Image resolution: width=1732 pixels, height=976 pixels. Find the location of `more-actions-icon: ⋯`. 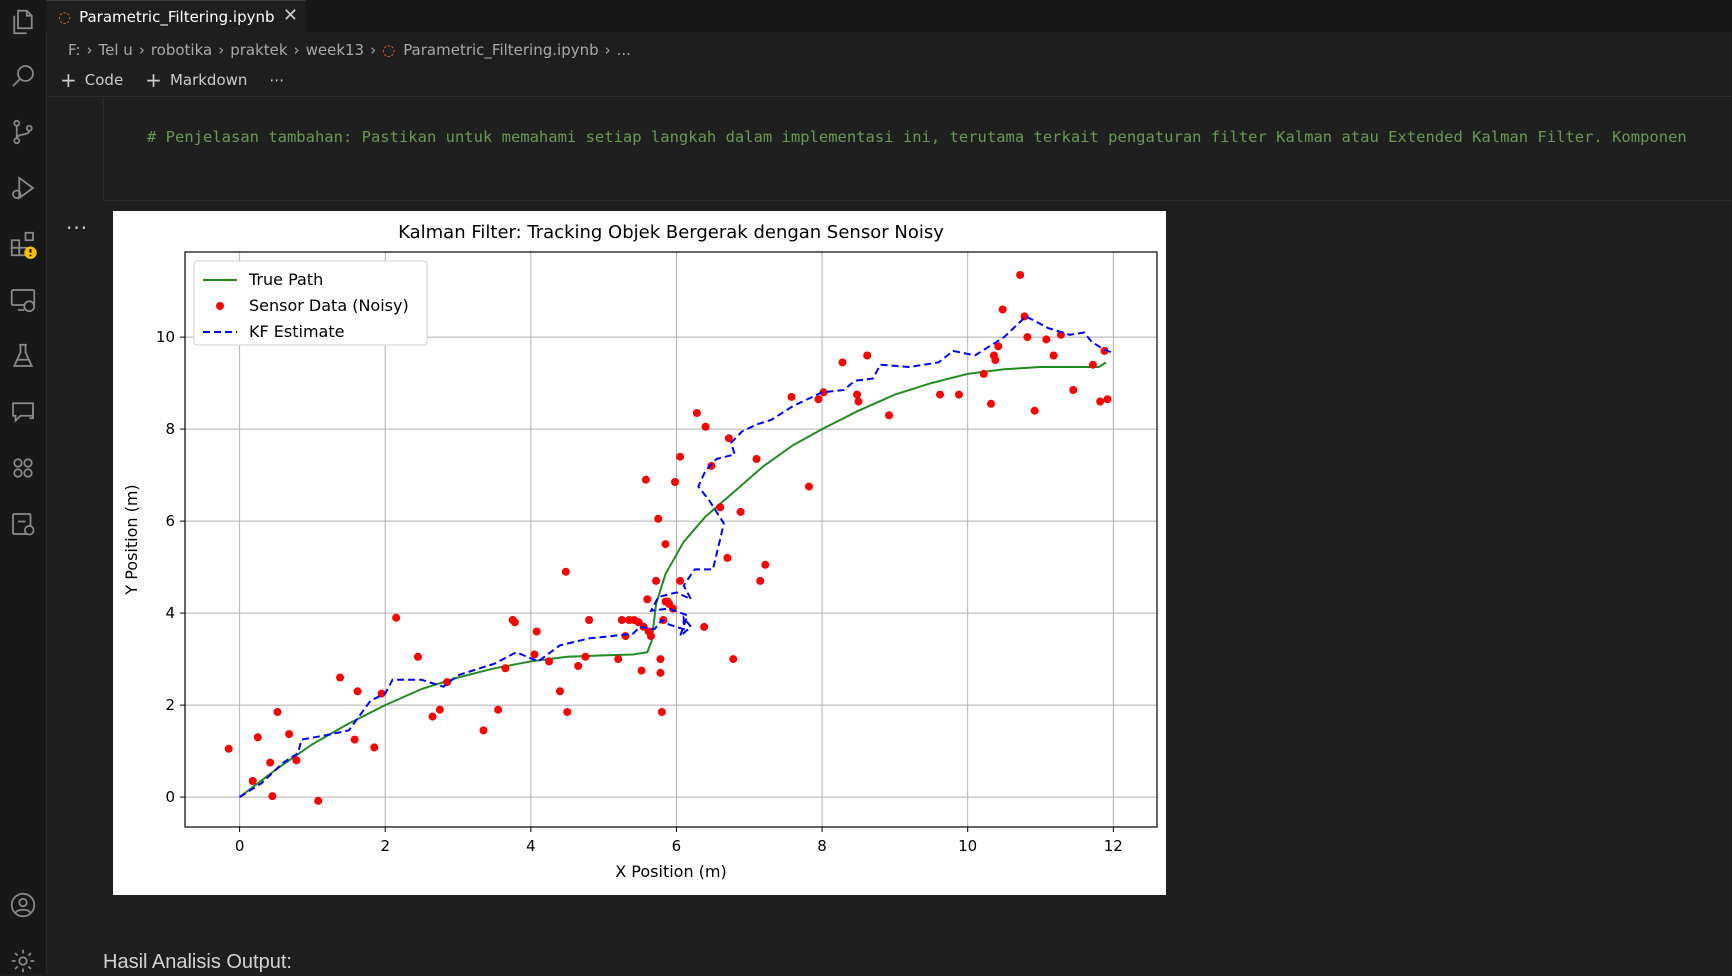

more-actions-icon: ⋯ is located at coordinates (277, 80).